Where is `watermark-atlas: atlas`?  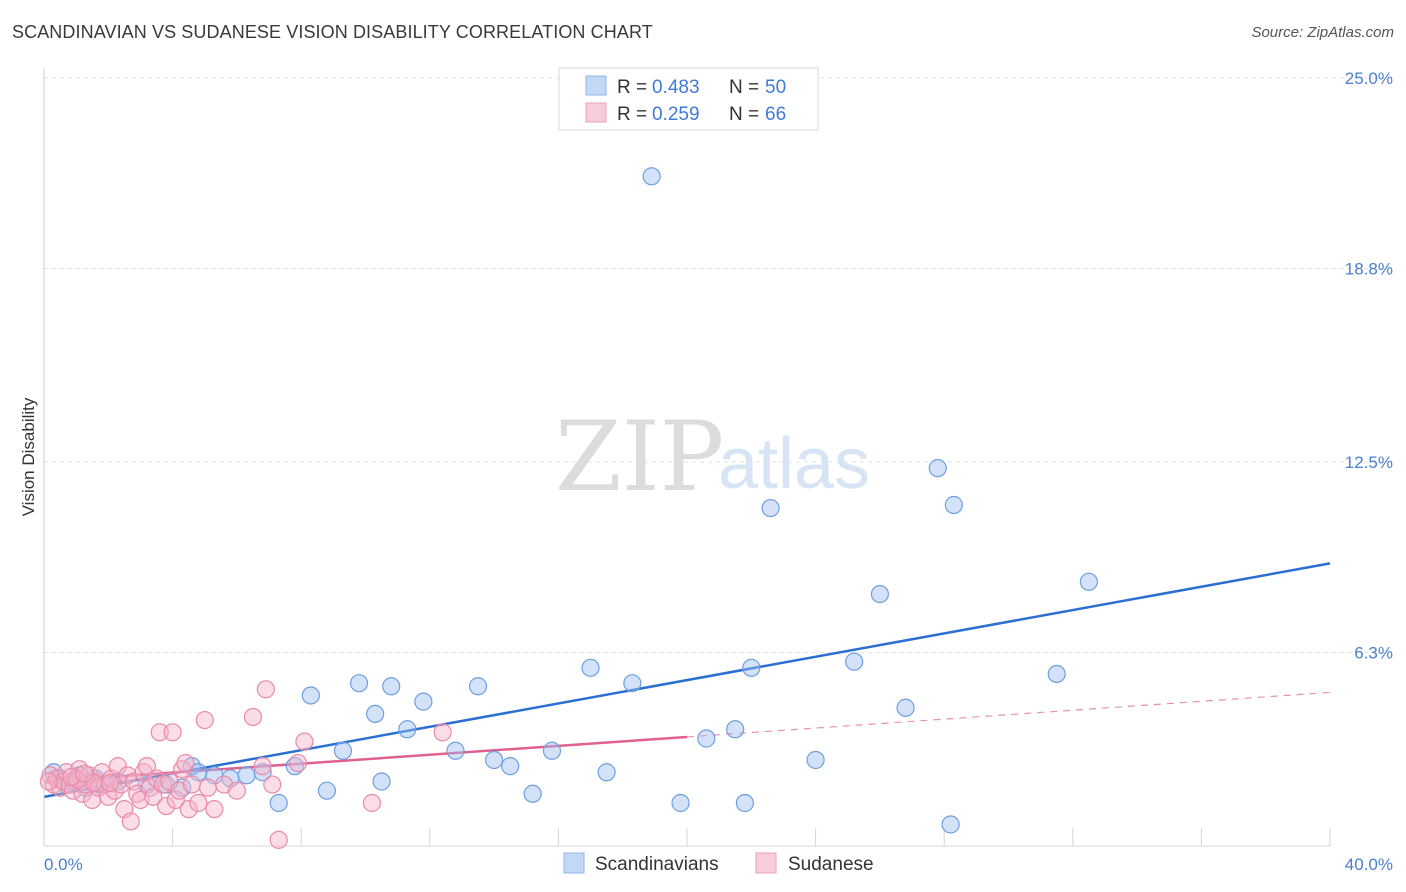 watermark-atlas: atlas is located at coordinates (794, 464).